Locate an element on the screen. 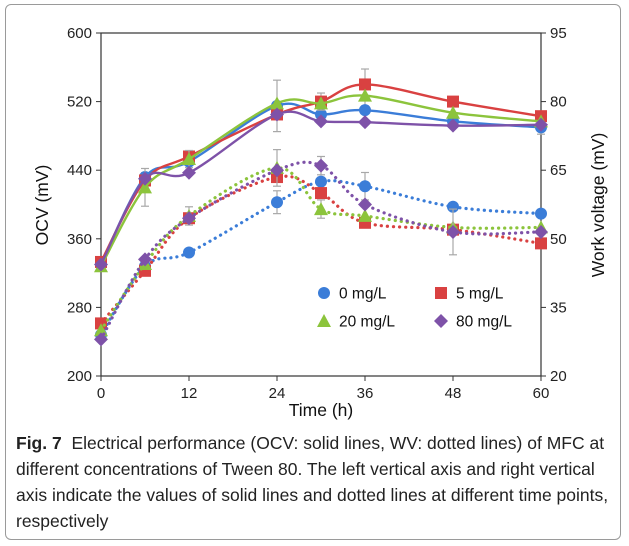 This screenshot has width=629, height=546. left-y-tick-label: 200 is located at coordinates (79, 376).